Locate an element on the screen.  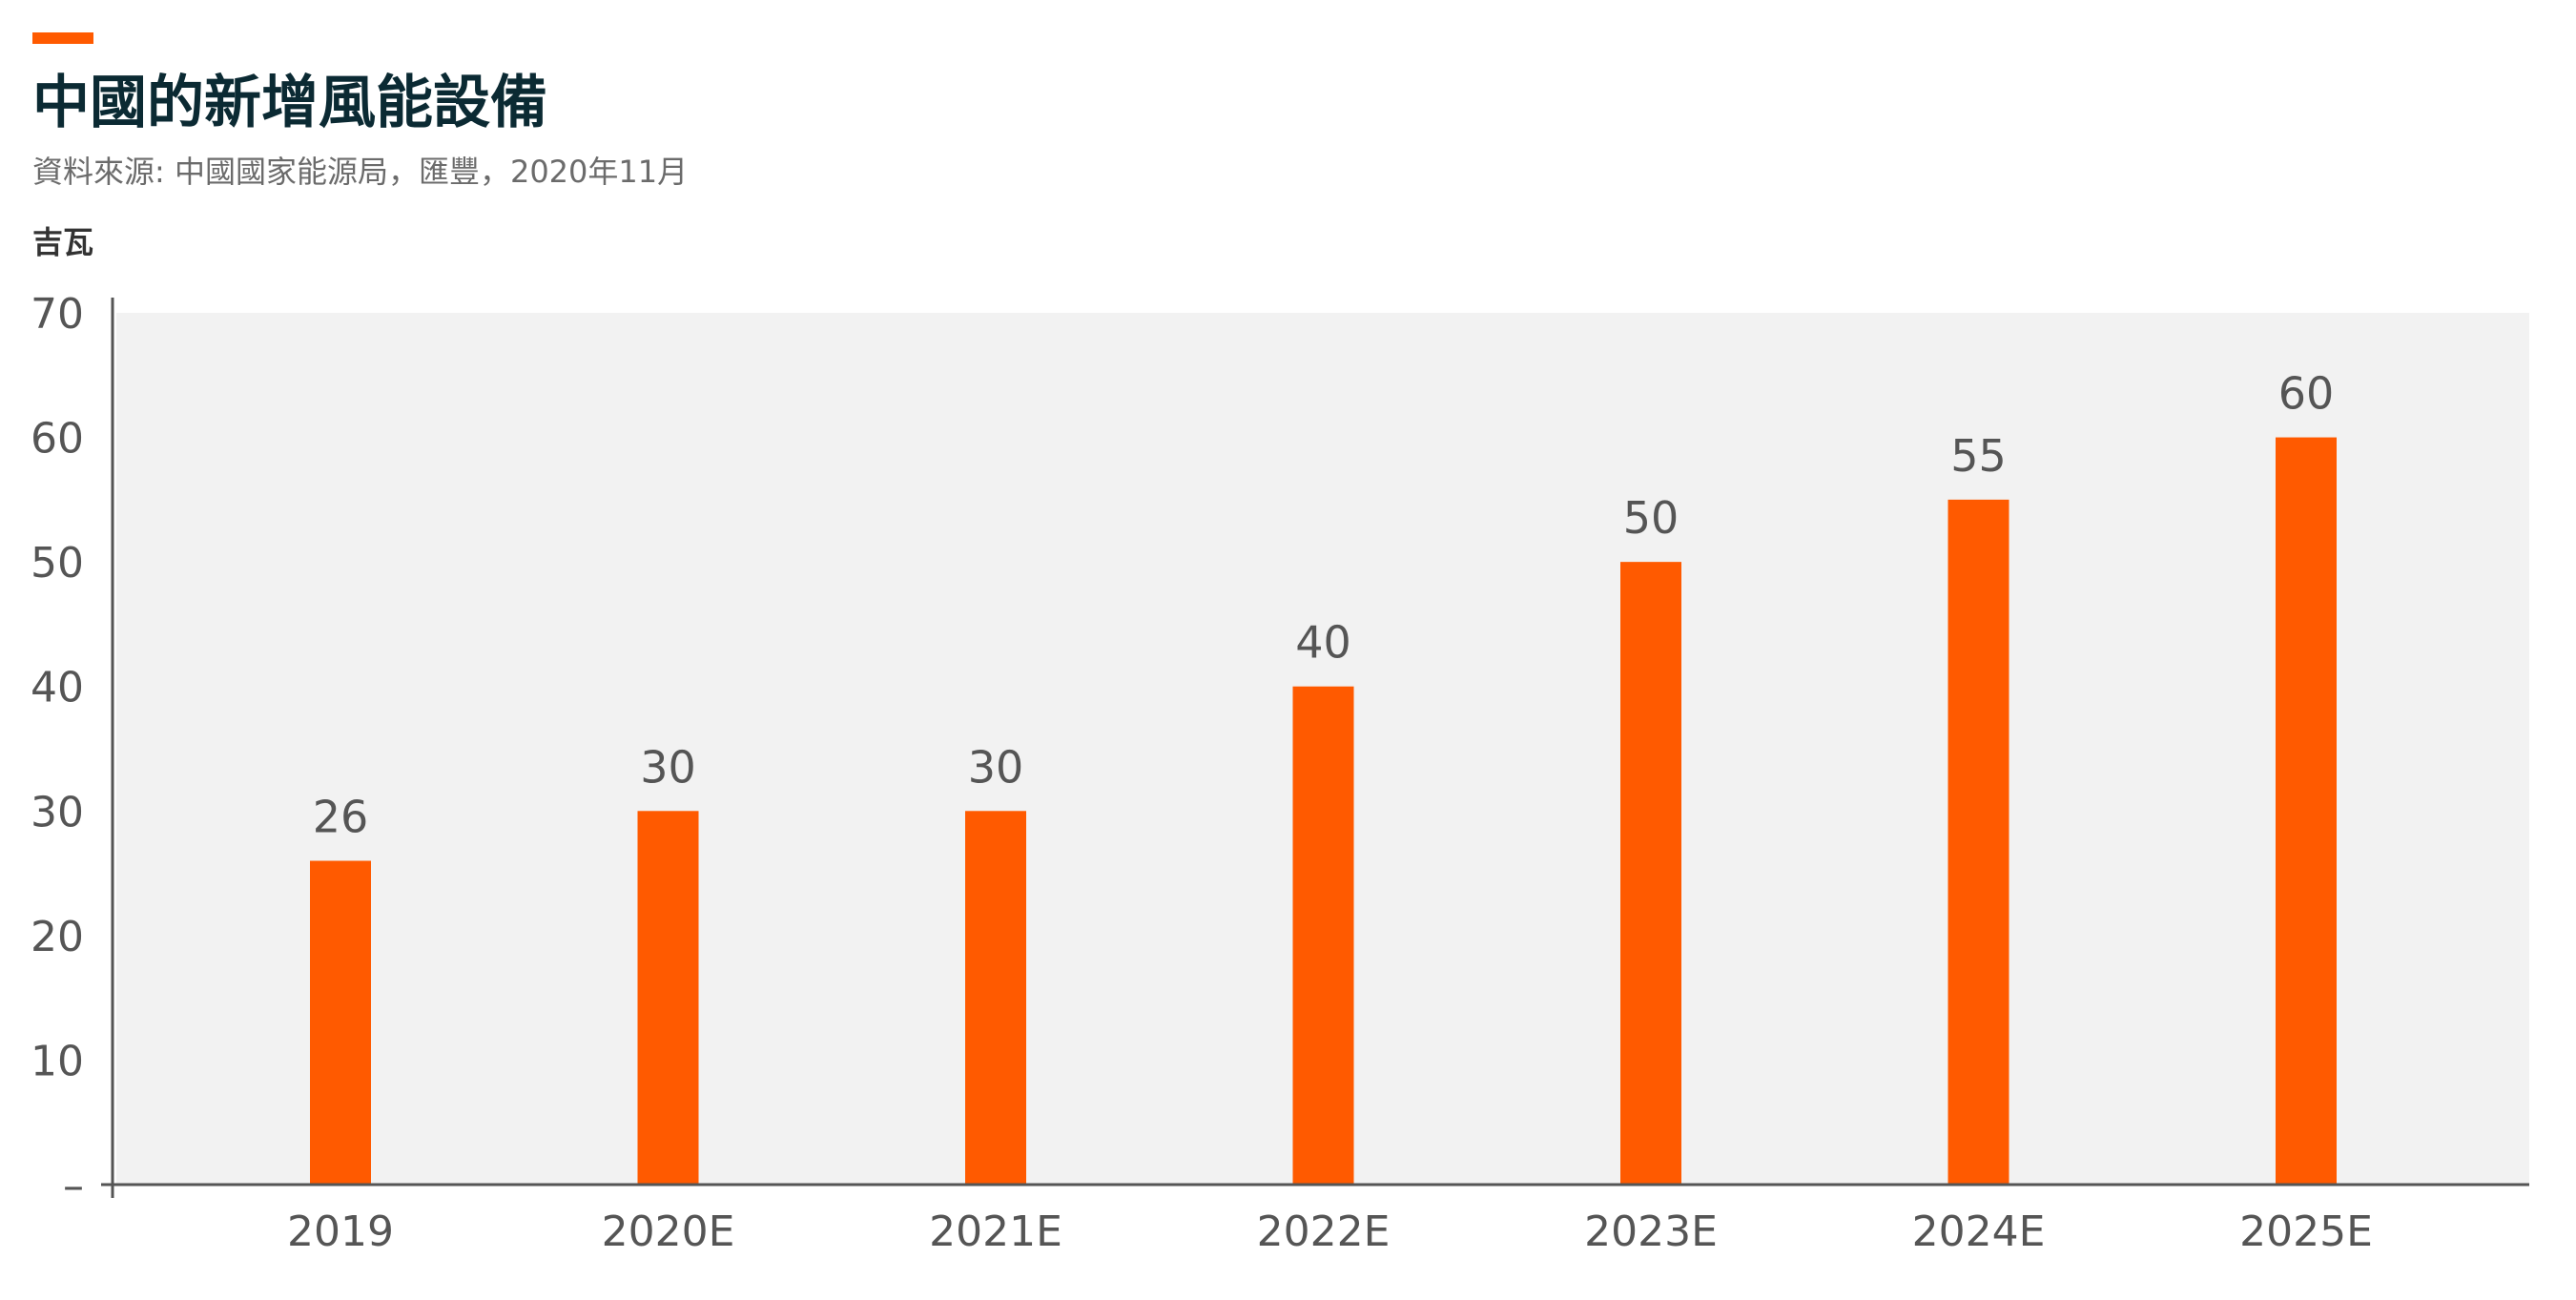
x-category-label: 2019 is located at coordinates (340, 1232).